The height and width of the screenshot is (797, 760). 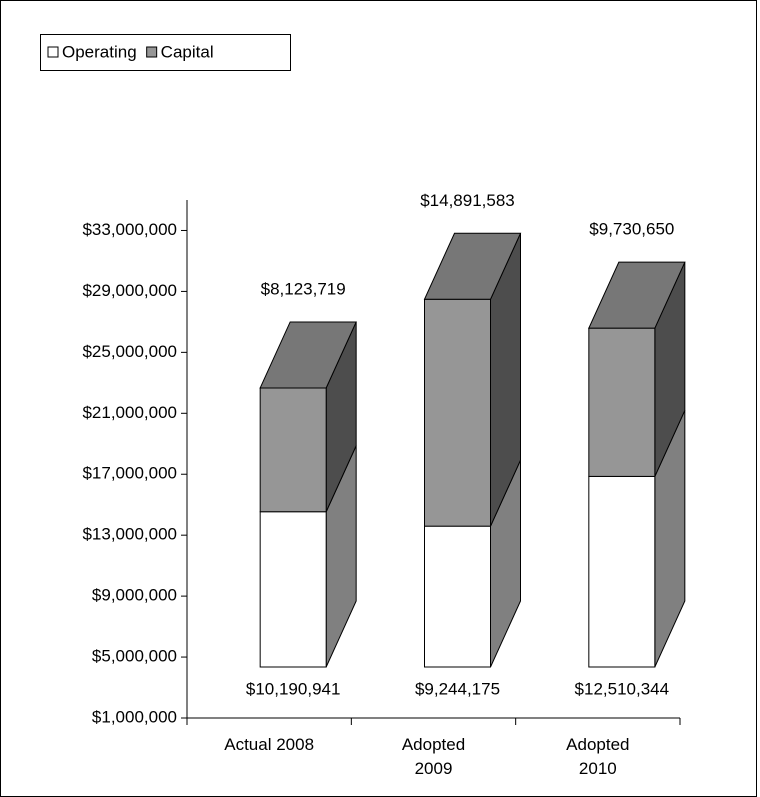 What do you see at coordinates (269, 744) in the screenshot?
I see `x-tick-label: Actual 2008` at bounding box center [269, 744].